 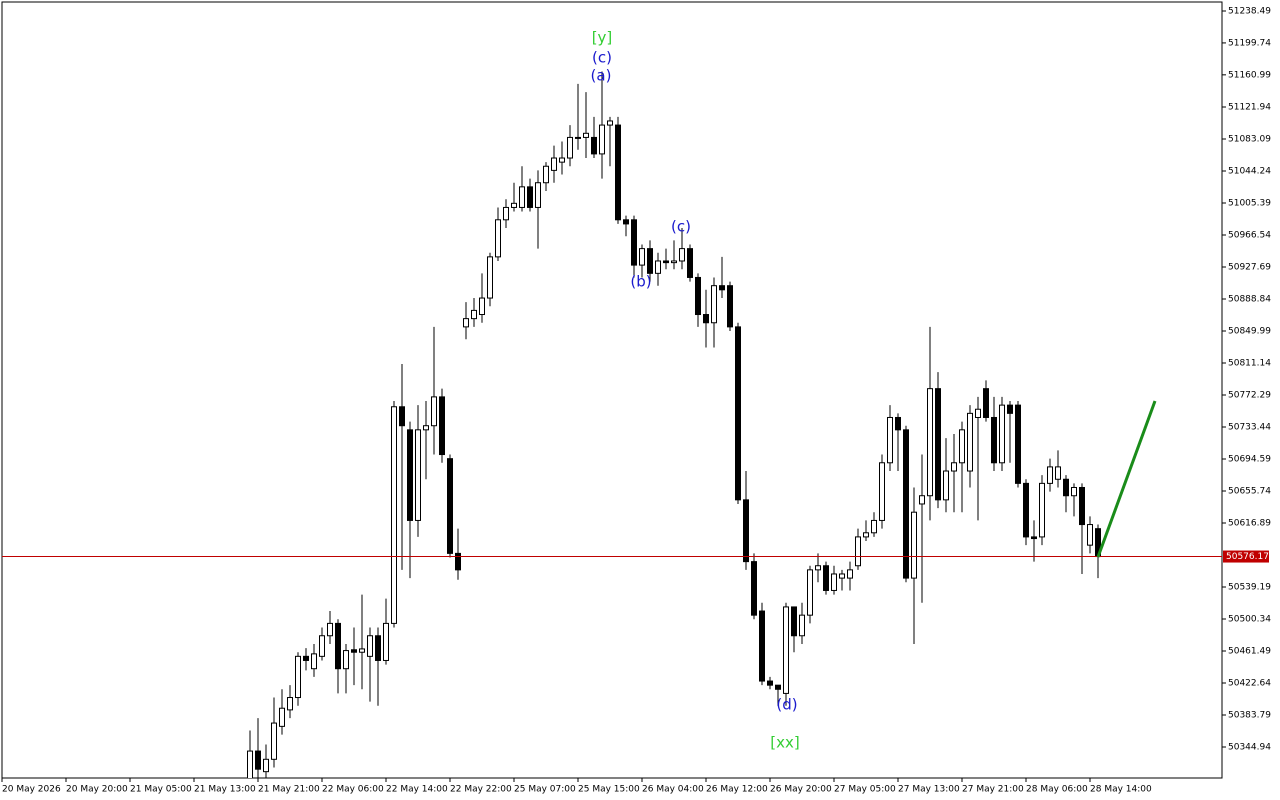 I want to click on x-tick-label: 20 May 20:00, so click(x=97, y=790).